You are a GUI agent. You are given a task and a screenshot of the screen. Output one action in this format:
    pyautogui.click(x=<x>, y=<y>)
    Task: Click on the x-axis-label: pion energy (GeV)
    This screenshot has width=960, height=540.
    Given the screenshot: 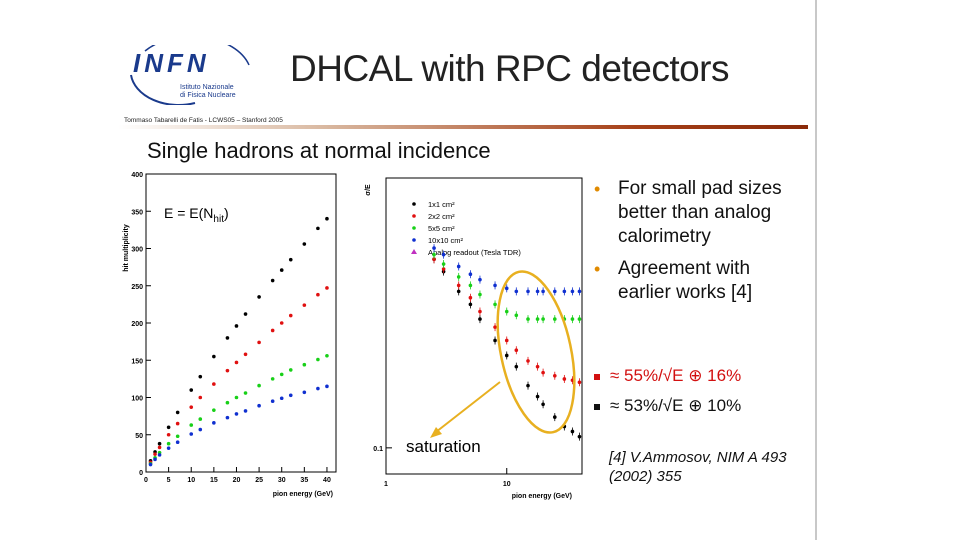 What is the action you would take?
    pyautogui.click(x=542, y=496)
    